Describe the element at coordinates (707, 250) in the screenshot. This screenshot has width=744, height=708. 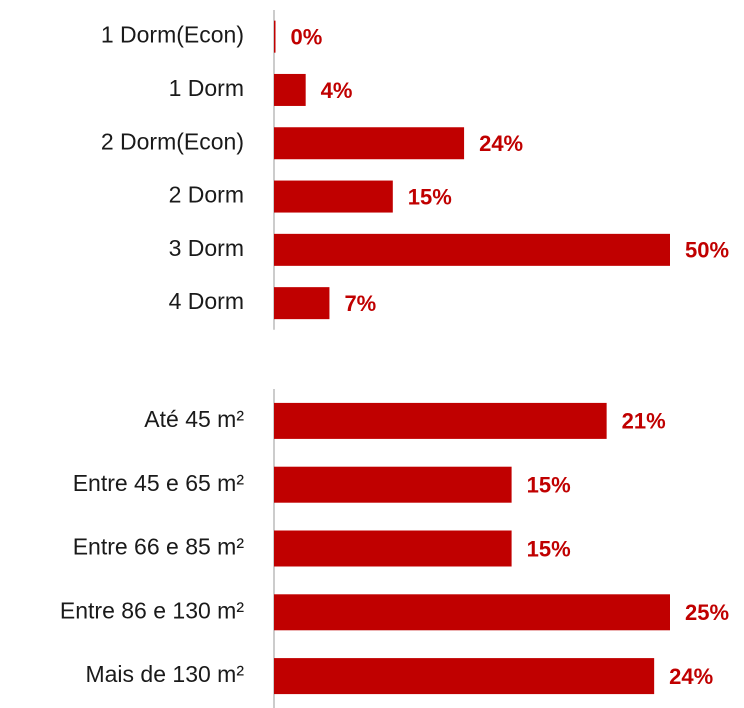
I see `value-label: 50%` at that location.